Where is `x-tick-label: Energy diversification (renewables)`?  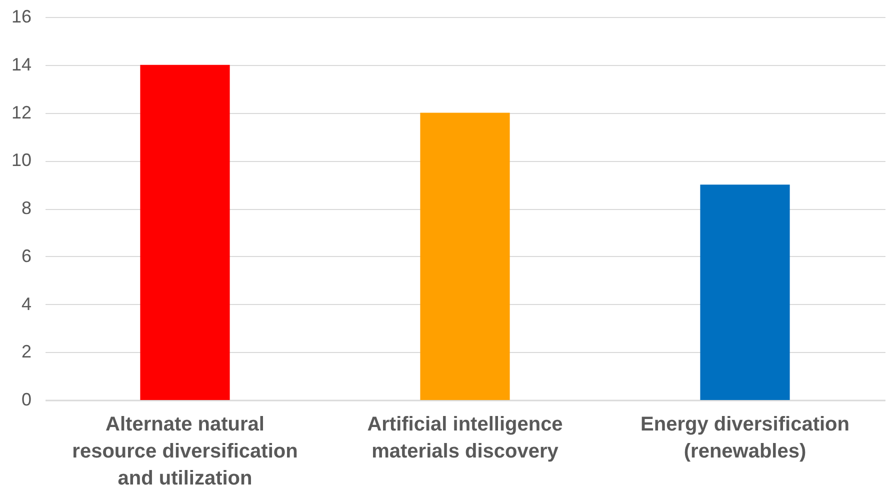
x-tick-label: Energy diversification (renewables) is located at coordinates (745, 438).